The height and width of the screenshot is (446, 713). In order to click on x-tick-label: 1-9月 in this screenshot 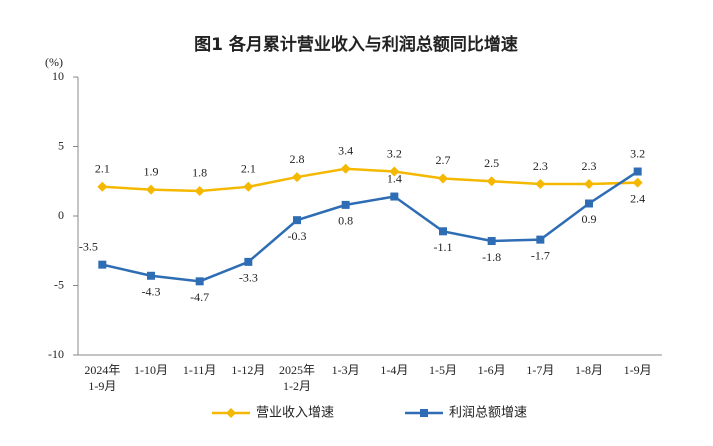, I will do `click(638, 370)`.